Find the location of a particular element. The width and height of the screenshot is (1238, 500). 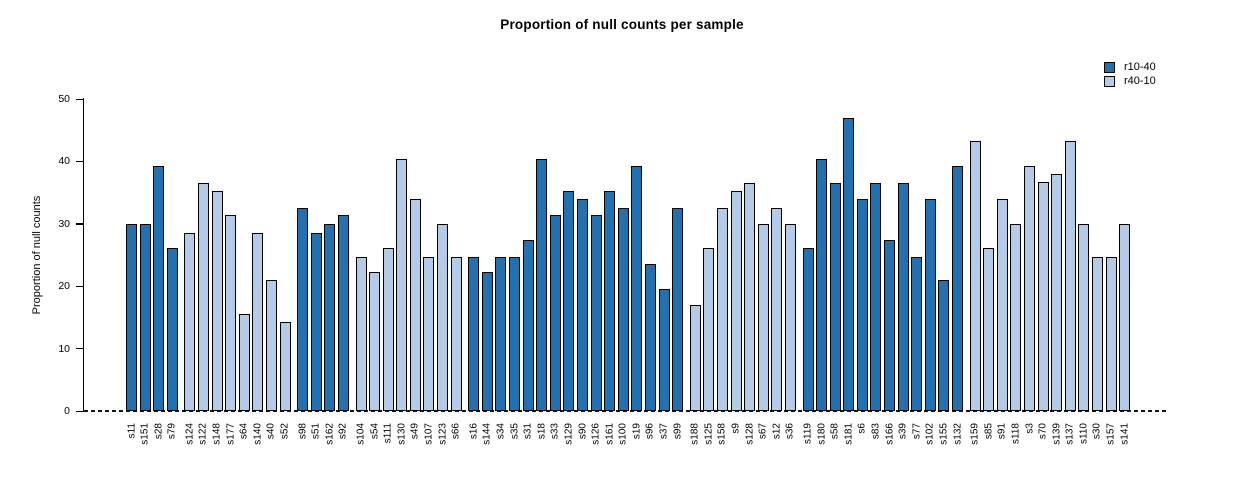

bar-s28 is located at coordinates (159, 288).